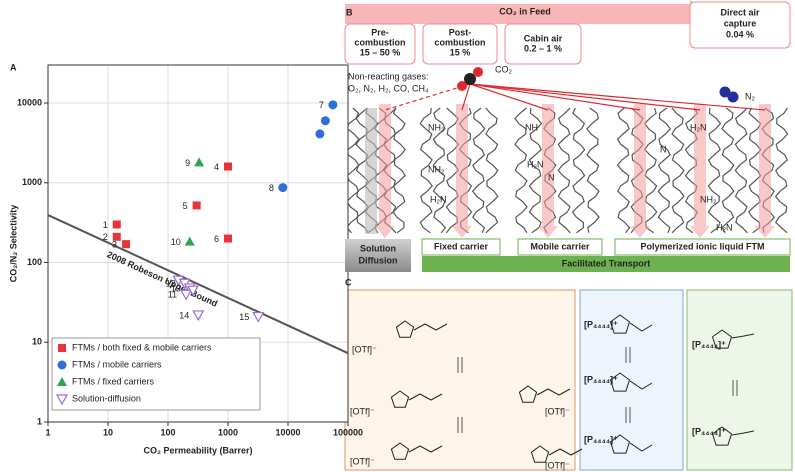 The height and width of the screenshot is (472, 795). Describe the element at coordinates (462, 86) in the screenshot. I see `o-atom` at that location.